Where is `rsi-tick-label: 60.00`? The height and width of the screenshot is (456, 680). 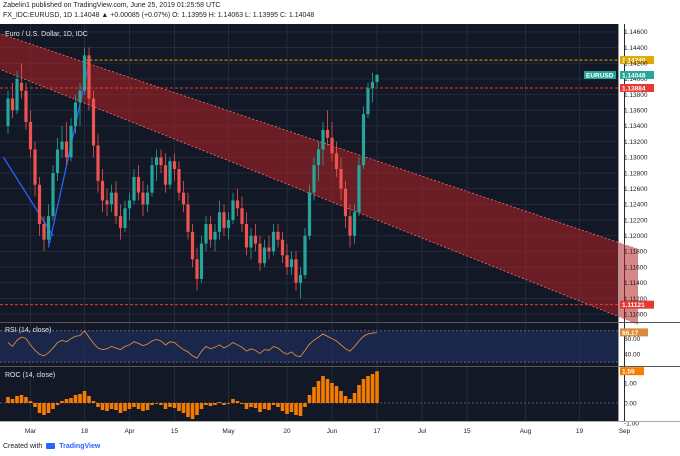
rsi-tick-label: 60.00 is located at coordinates (632, 339).